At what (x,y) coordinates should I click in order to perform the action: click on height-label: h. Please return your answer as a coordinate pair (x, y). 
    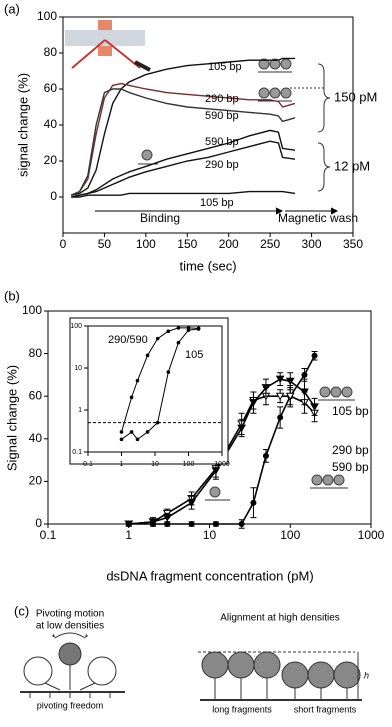
    Looking at the image, I should click on (366, 675).